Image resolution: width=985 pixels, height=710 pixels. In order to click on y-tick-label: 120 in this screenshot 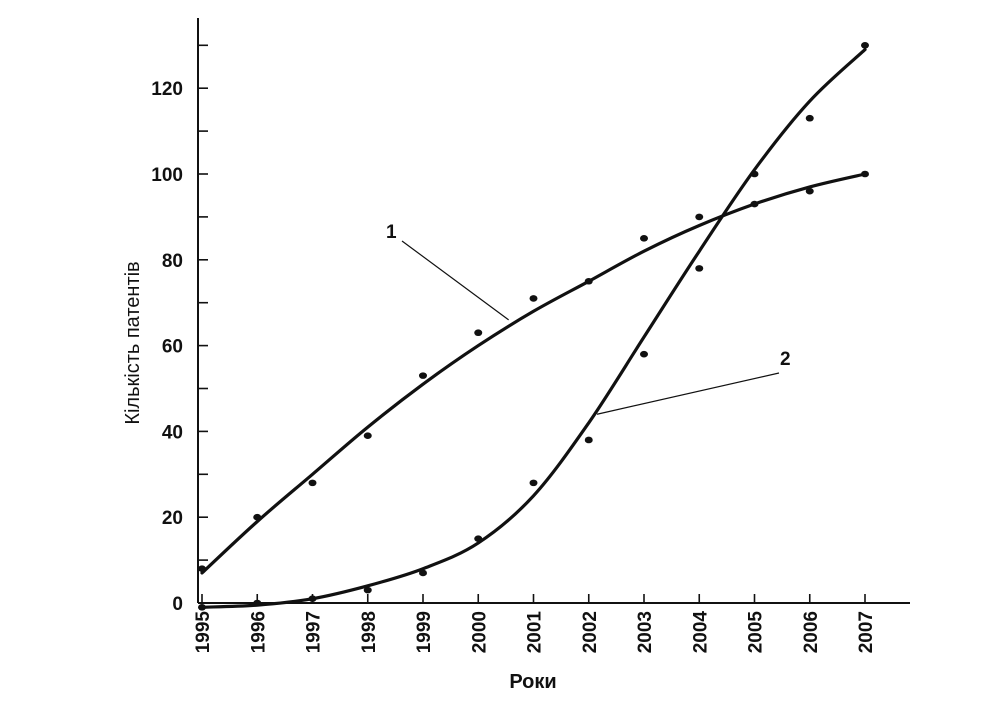, I will do `click(167, 89)`.